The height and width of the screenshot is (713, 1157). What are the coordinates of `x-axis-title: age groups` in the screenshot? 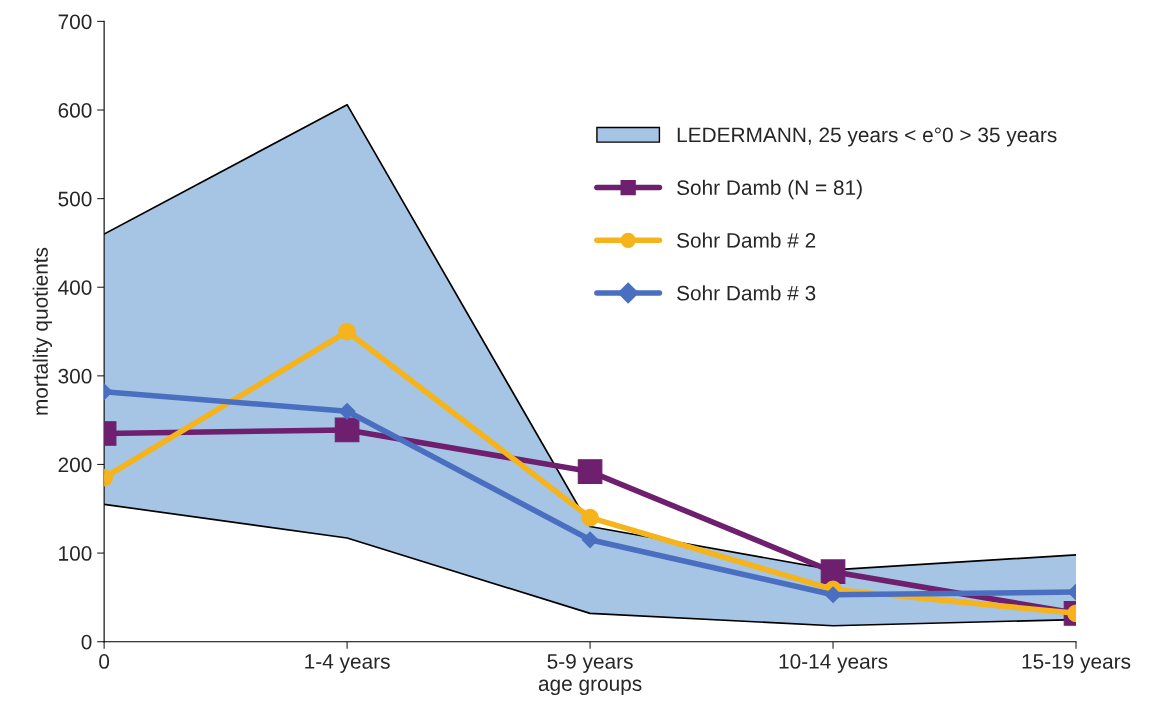 It's located at (590, 687).